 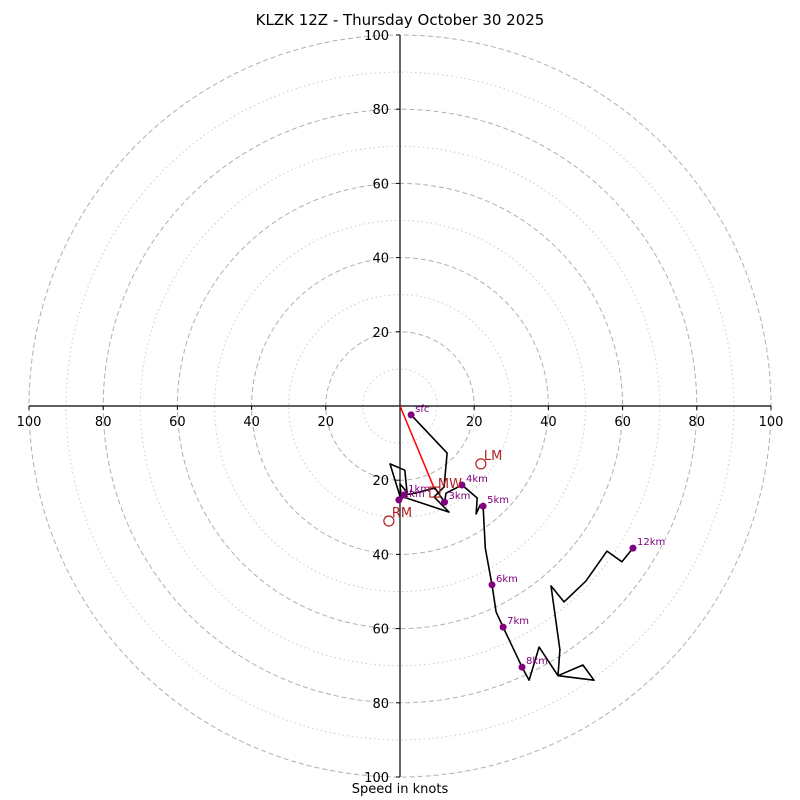 What do you see at coordinates (481, 464) in the screenshot?
I see `storm-motion-marker-LM` at bounding box center [481, 464].